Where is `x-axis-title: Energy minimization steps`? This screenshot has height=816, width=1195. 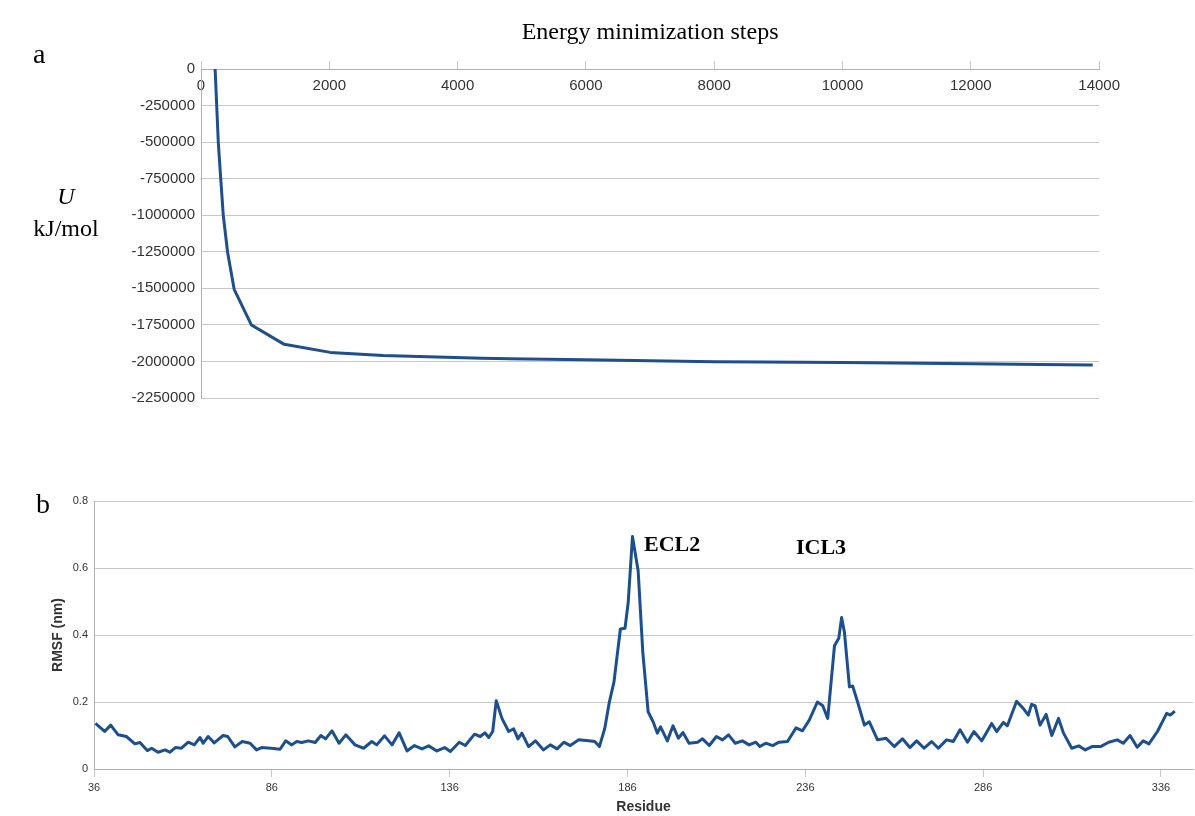
x-axis-title: Energy minimization steps is located at coordinates (650, 30).